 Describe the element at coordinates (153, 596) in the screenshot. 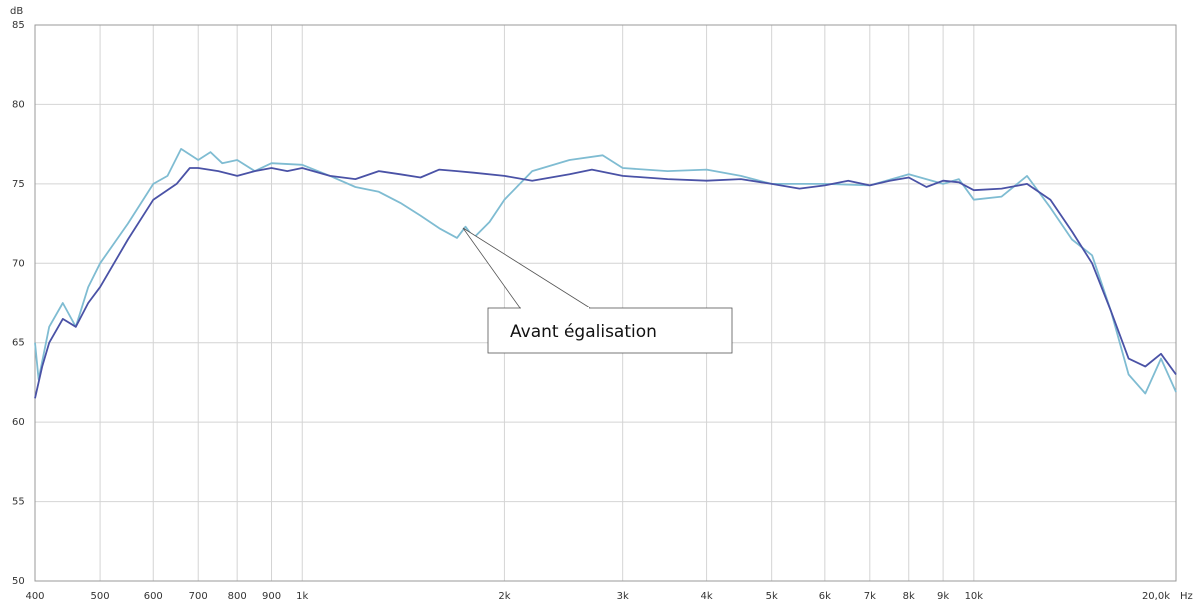

I see `x-tick-label: 600` at that location.